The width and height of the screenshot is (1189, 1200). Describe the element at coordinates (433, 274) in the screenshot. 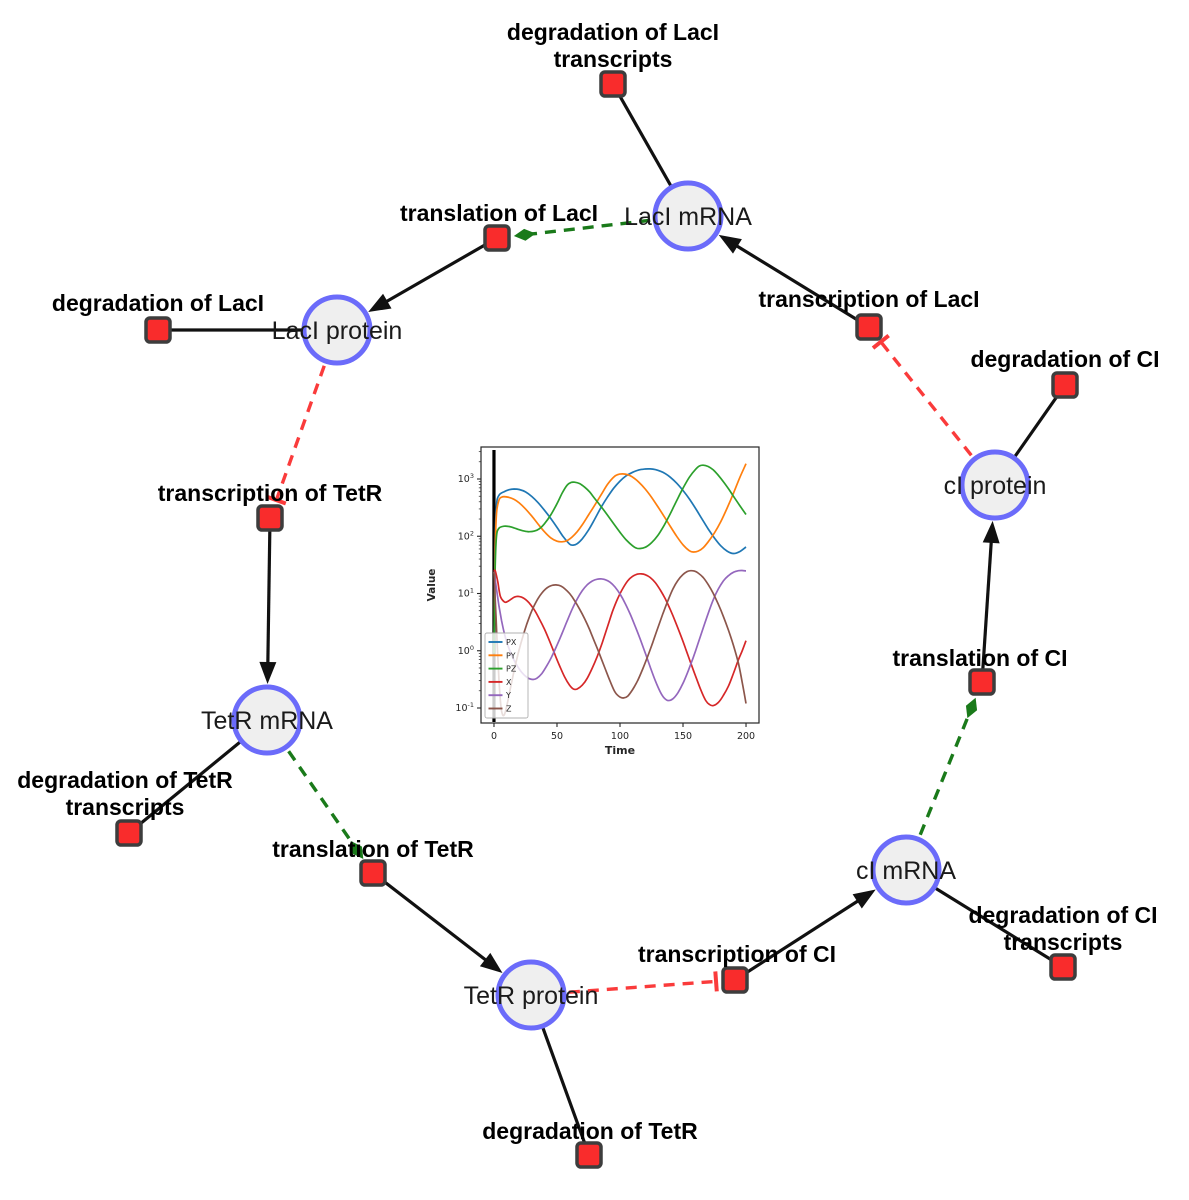

I see `edge-tl_laci-laci_protein` at that location.